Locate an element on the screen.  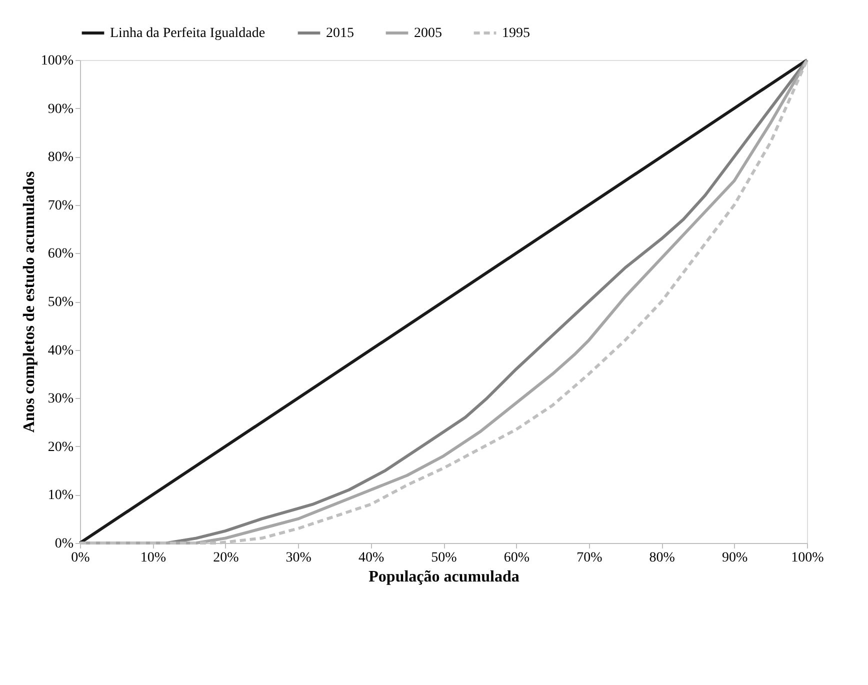
y-tick-label: 70% is located at coordinates (61, 206).